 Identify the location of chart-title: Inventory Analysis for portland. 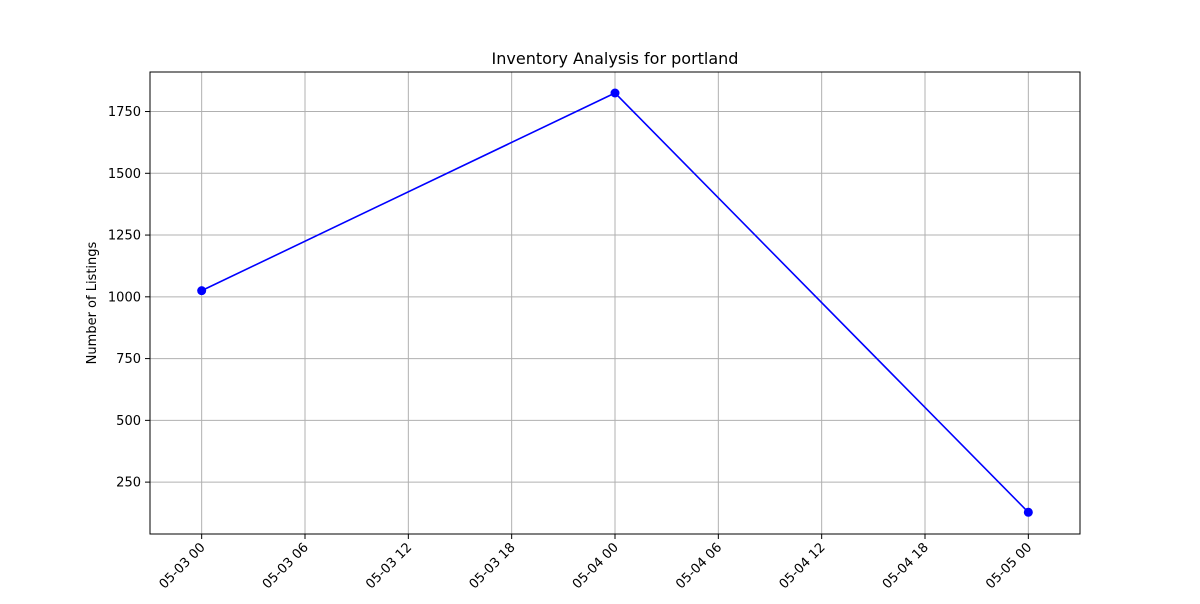
(615, 58).